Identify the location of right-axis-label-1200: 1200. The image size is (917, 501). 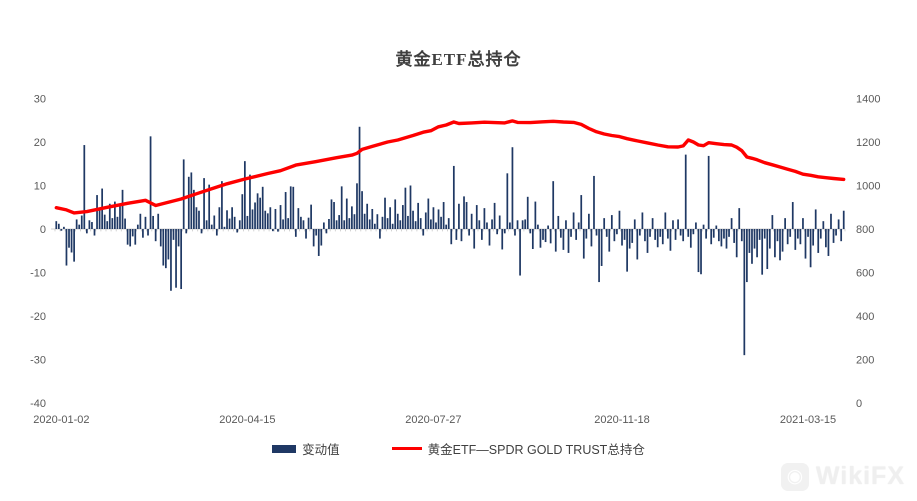
(868, 143).